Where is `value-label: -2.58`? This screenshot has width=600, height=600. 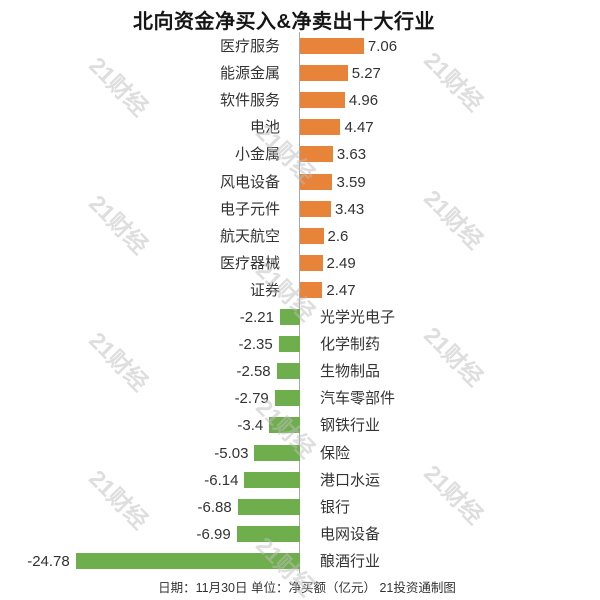 value-label: -2.58 is located at coordinates (253, 371).